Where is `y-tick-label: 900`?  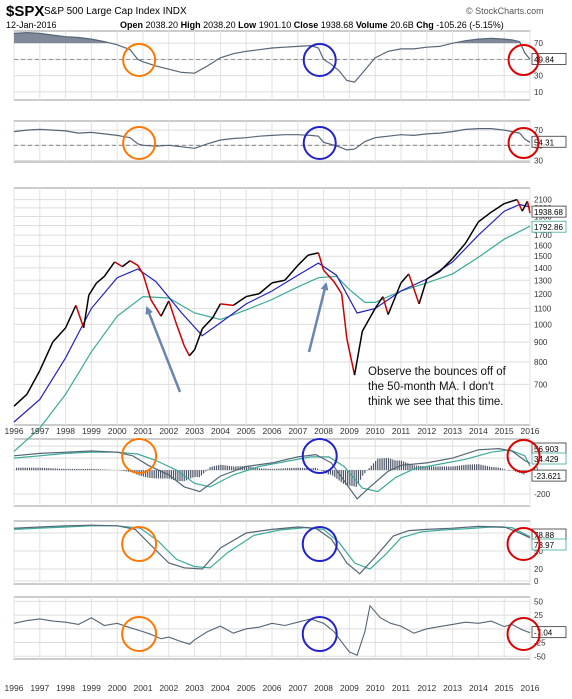
y-tick-label: 900 is located at coordinates (541, 342).